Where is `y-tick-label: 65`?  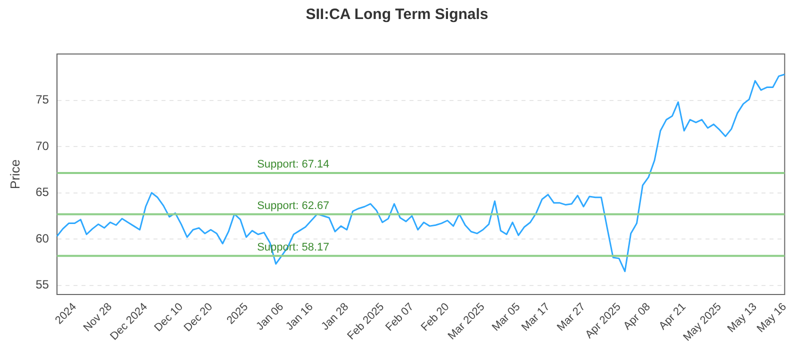 y-tick-label: 65 is located at coordinates (43, 192).